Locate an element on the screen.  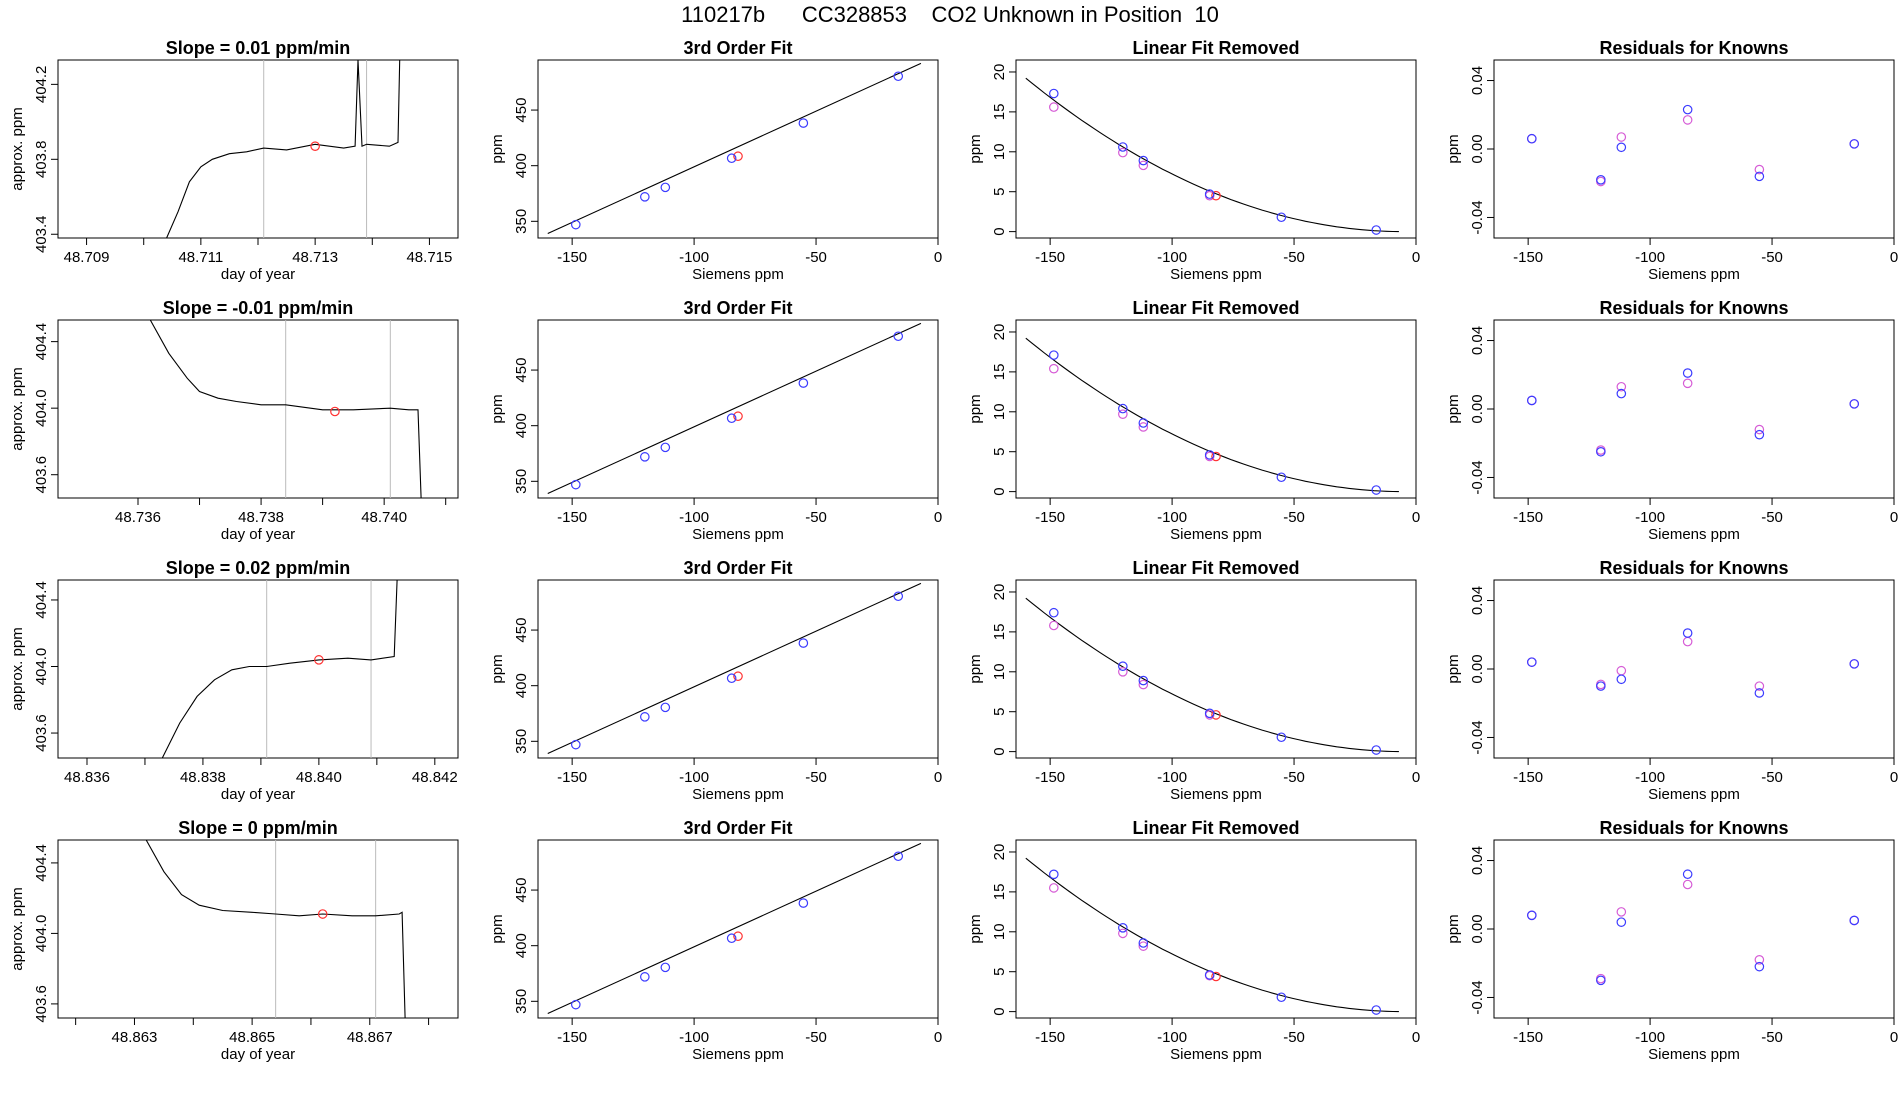
y-axis-label: approx. ppm is located at coordinates (17, 408).